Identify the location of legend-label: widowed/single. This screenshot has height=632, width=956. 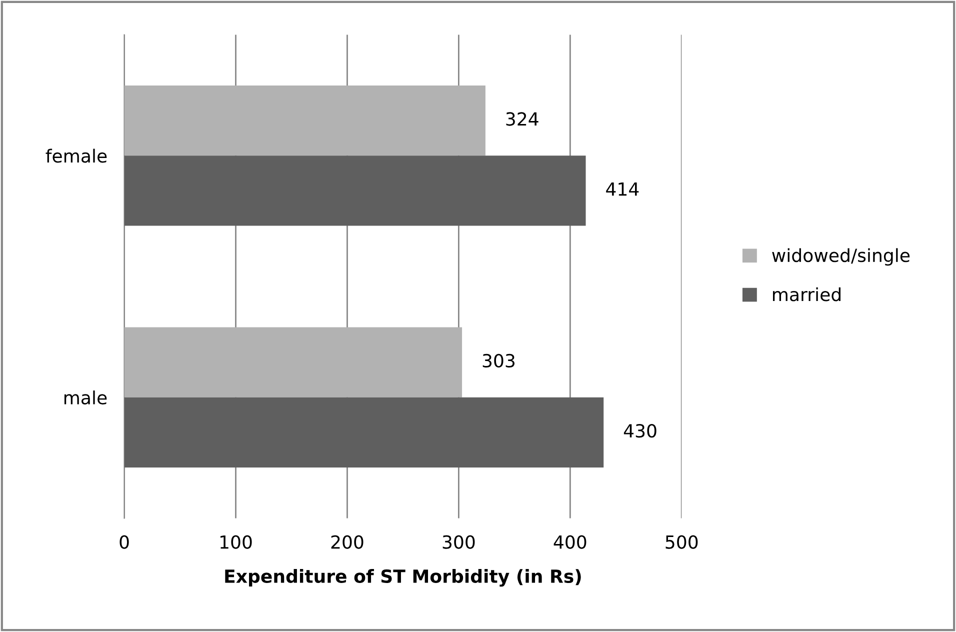
(841, 257).